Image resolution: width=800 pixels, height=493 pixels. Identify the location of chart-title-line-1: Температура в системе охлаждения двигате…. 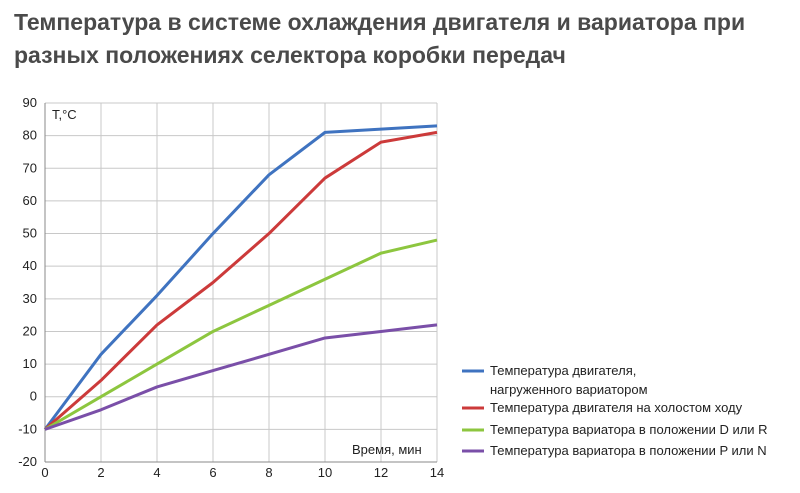
(380, 22).